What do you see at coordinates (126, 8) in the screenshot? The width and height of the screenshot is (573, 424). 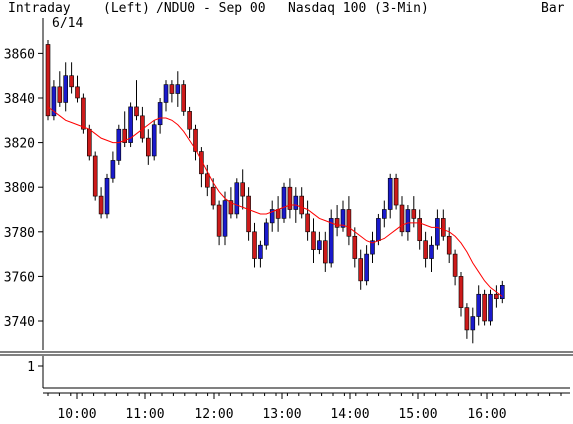 I see `header-axis-side: (Left)` at bounding box center [126, 8].